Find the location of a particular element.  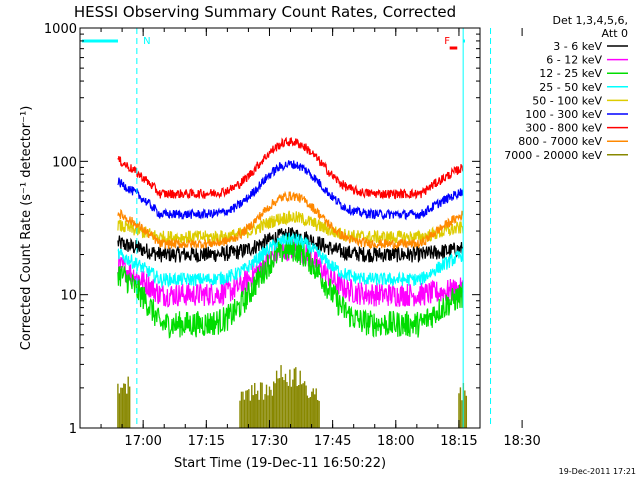

legend-label-7: 800 - 7000 keV is located at coordinates (560, 141).